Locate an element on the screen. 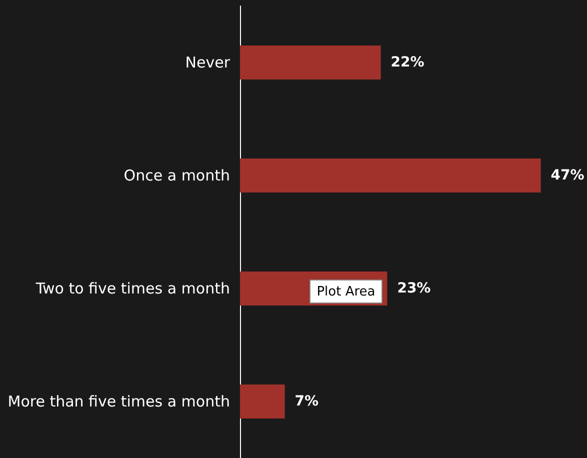  y-tick-label: Two to five times a month is located at coordinates (132, 289).